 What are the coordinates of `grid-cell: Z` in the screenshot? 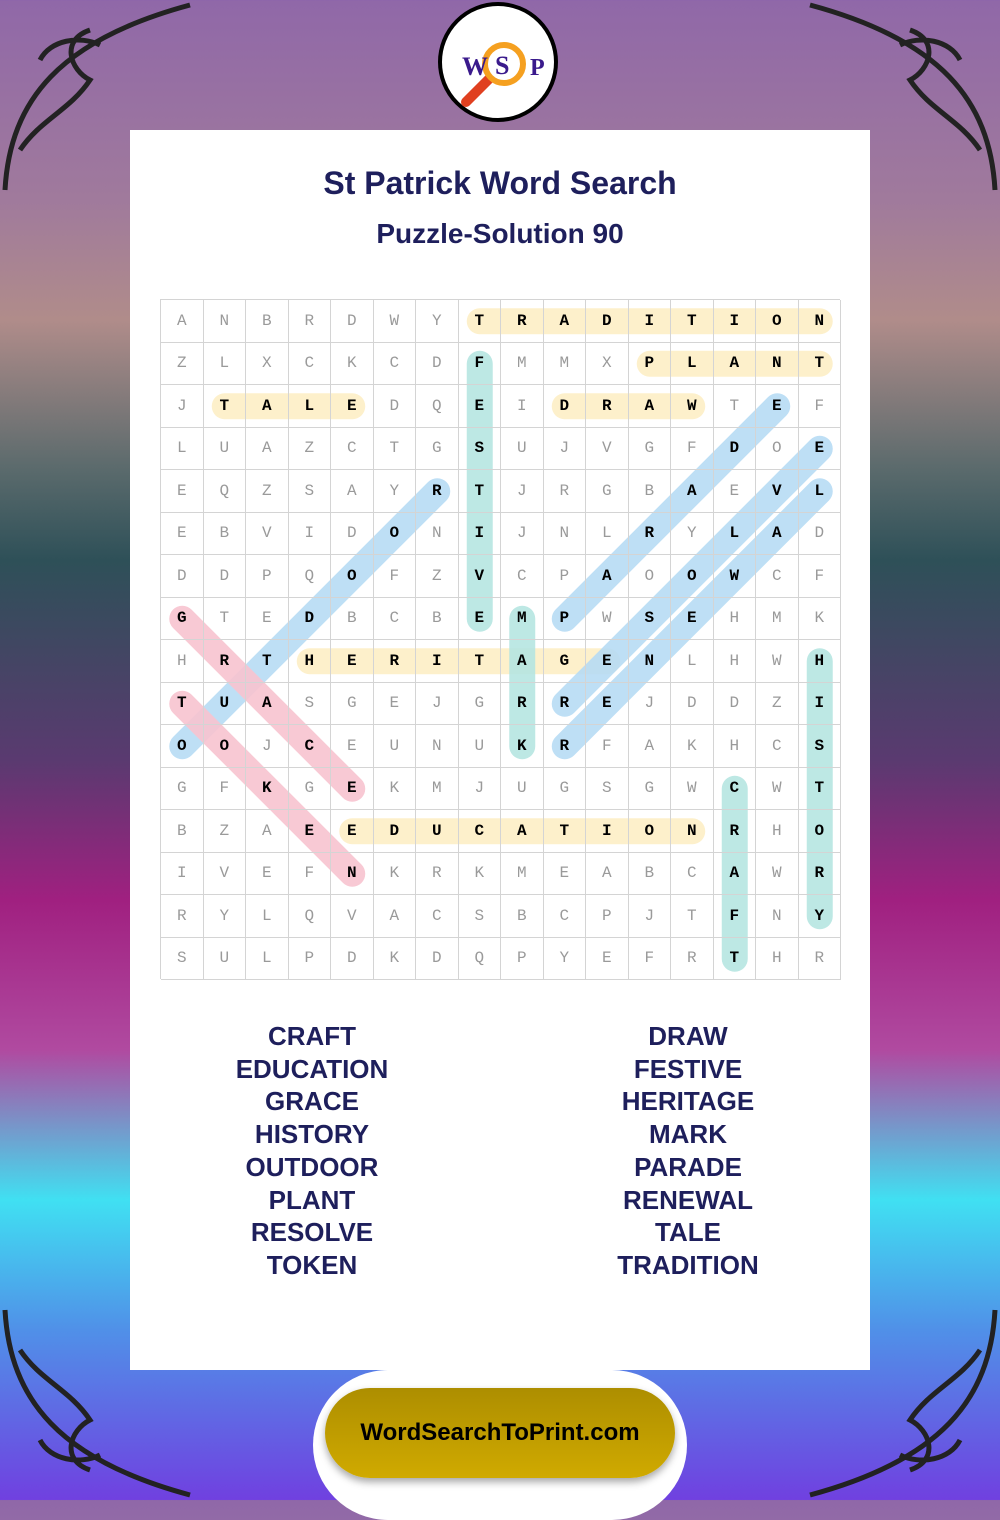 It's located at (267, 491).